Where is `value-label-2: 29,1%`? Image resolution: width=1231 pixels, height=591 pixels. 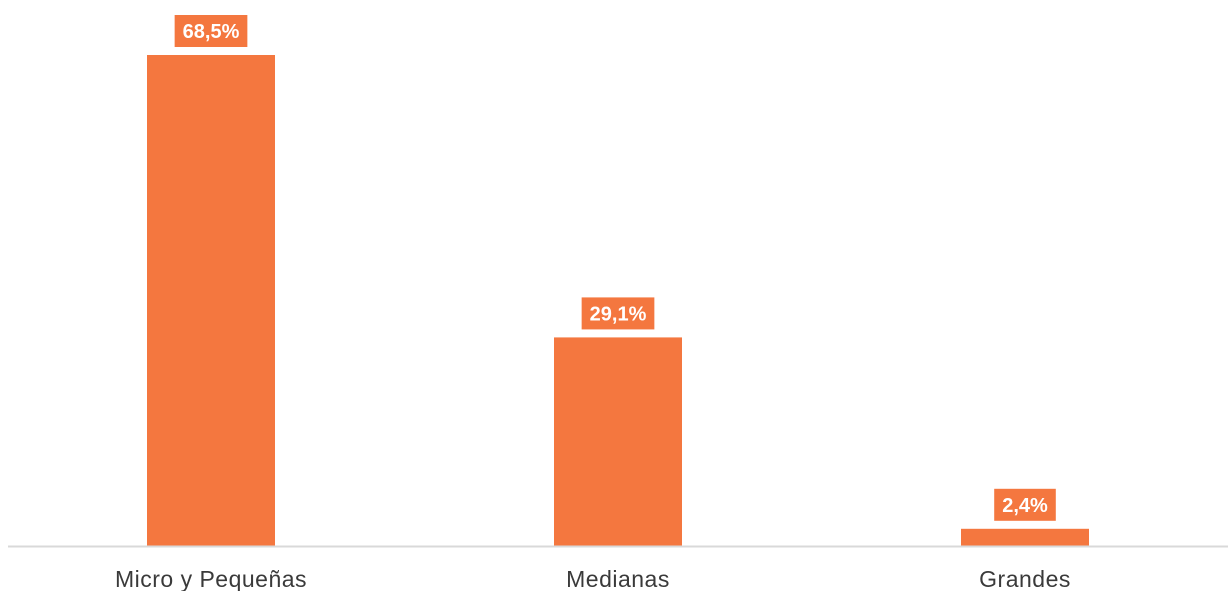 value-label-2: 29,1% is located at coordinates (618, 313).